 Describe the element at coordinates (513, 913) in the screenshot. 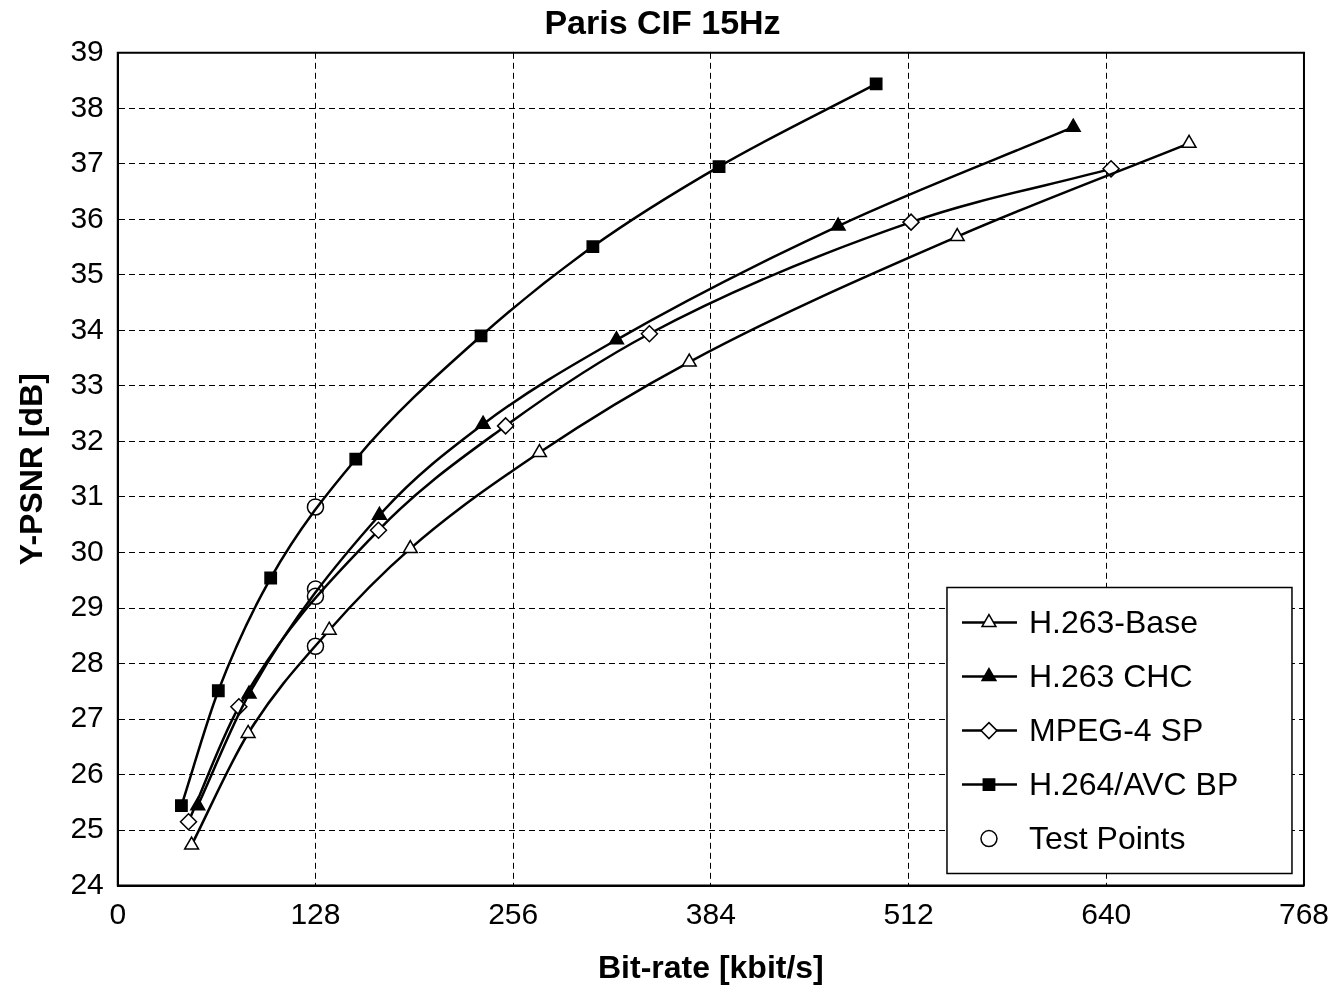

I see `x-tick-label: 256` at that location.